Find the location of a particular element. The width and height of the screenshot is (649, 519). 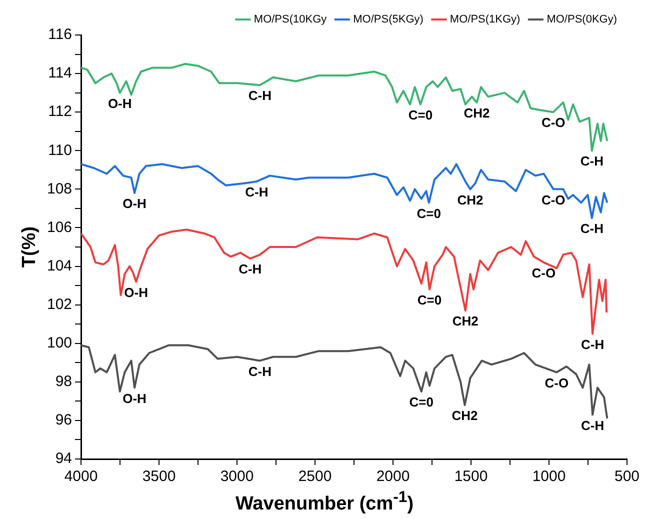

legend-label: MO/PS(1KGy) is located at coordinates (485, 20).